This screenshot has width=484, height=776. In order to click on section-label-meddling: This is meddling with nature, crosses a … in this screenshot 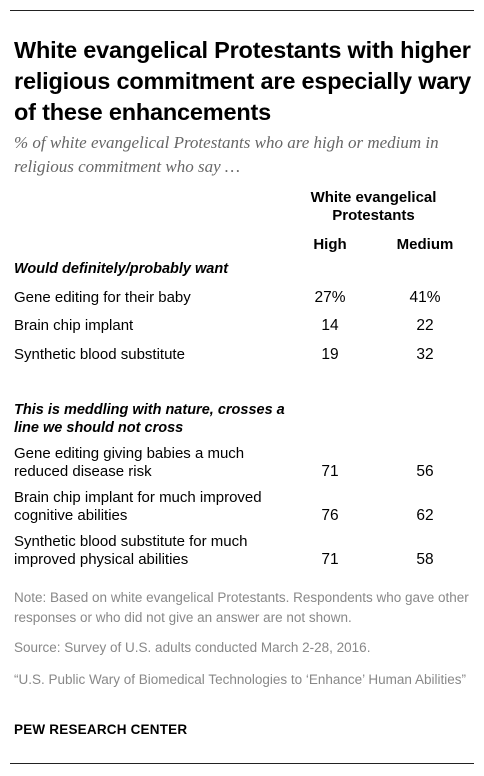, I will do `click(149, 419)`.